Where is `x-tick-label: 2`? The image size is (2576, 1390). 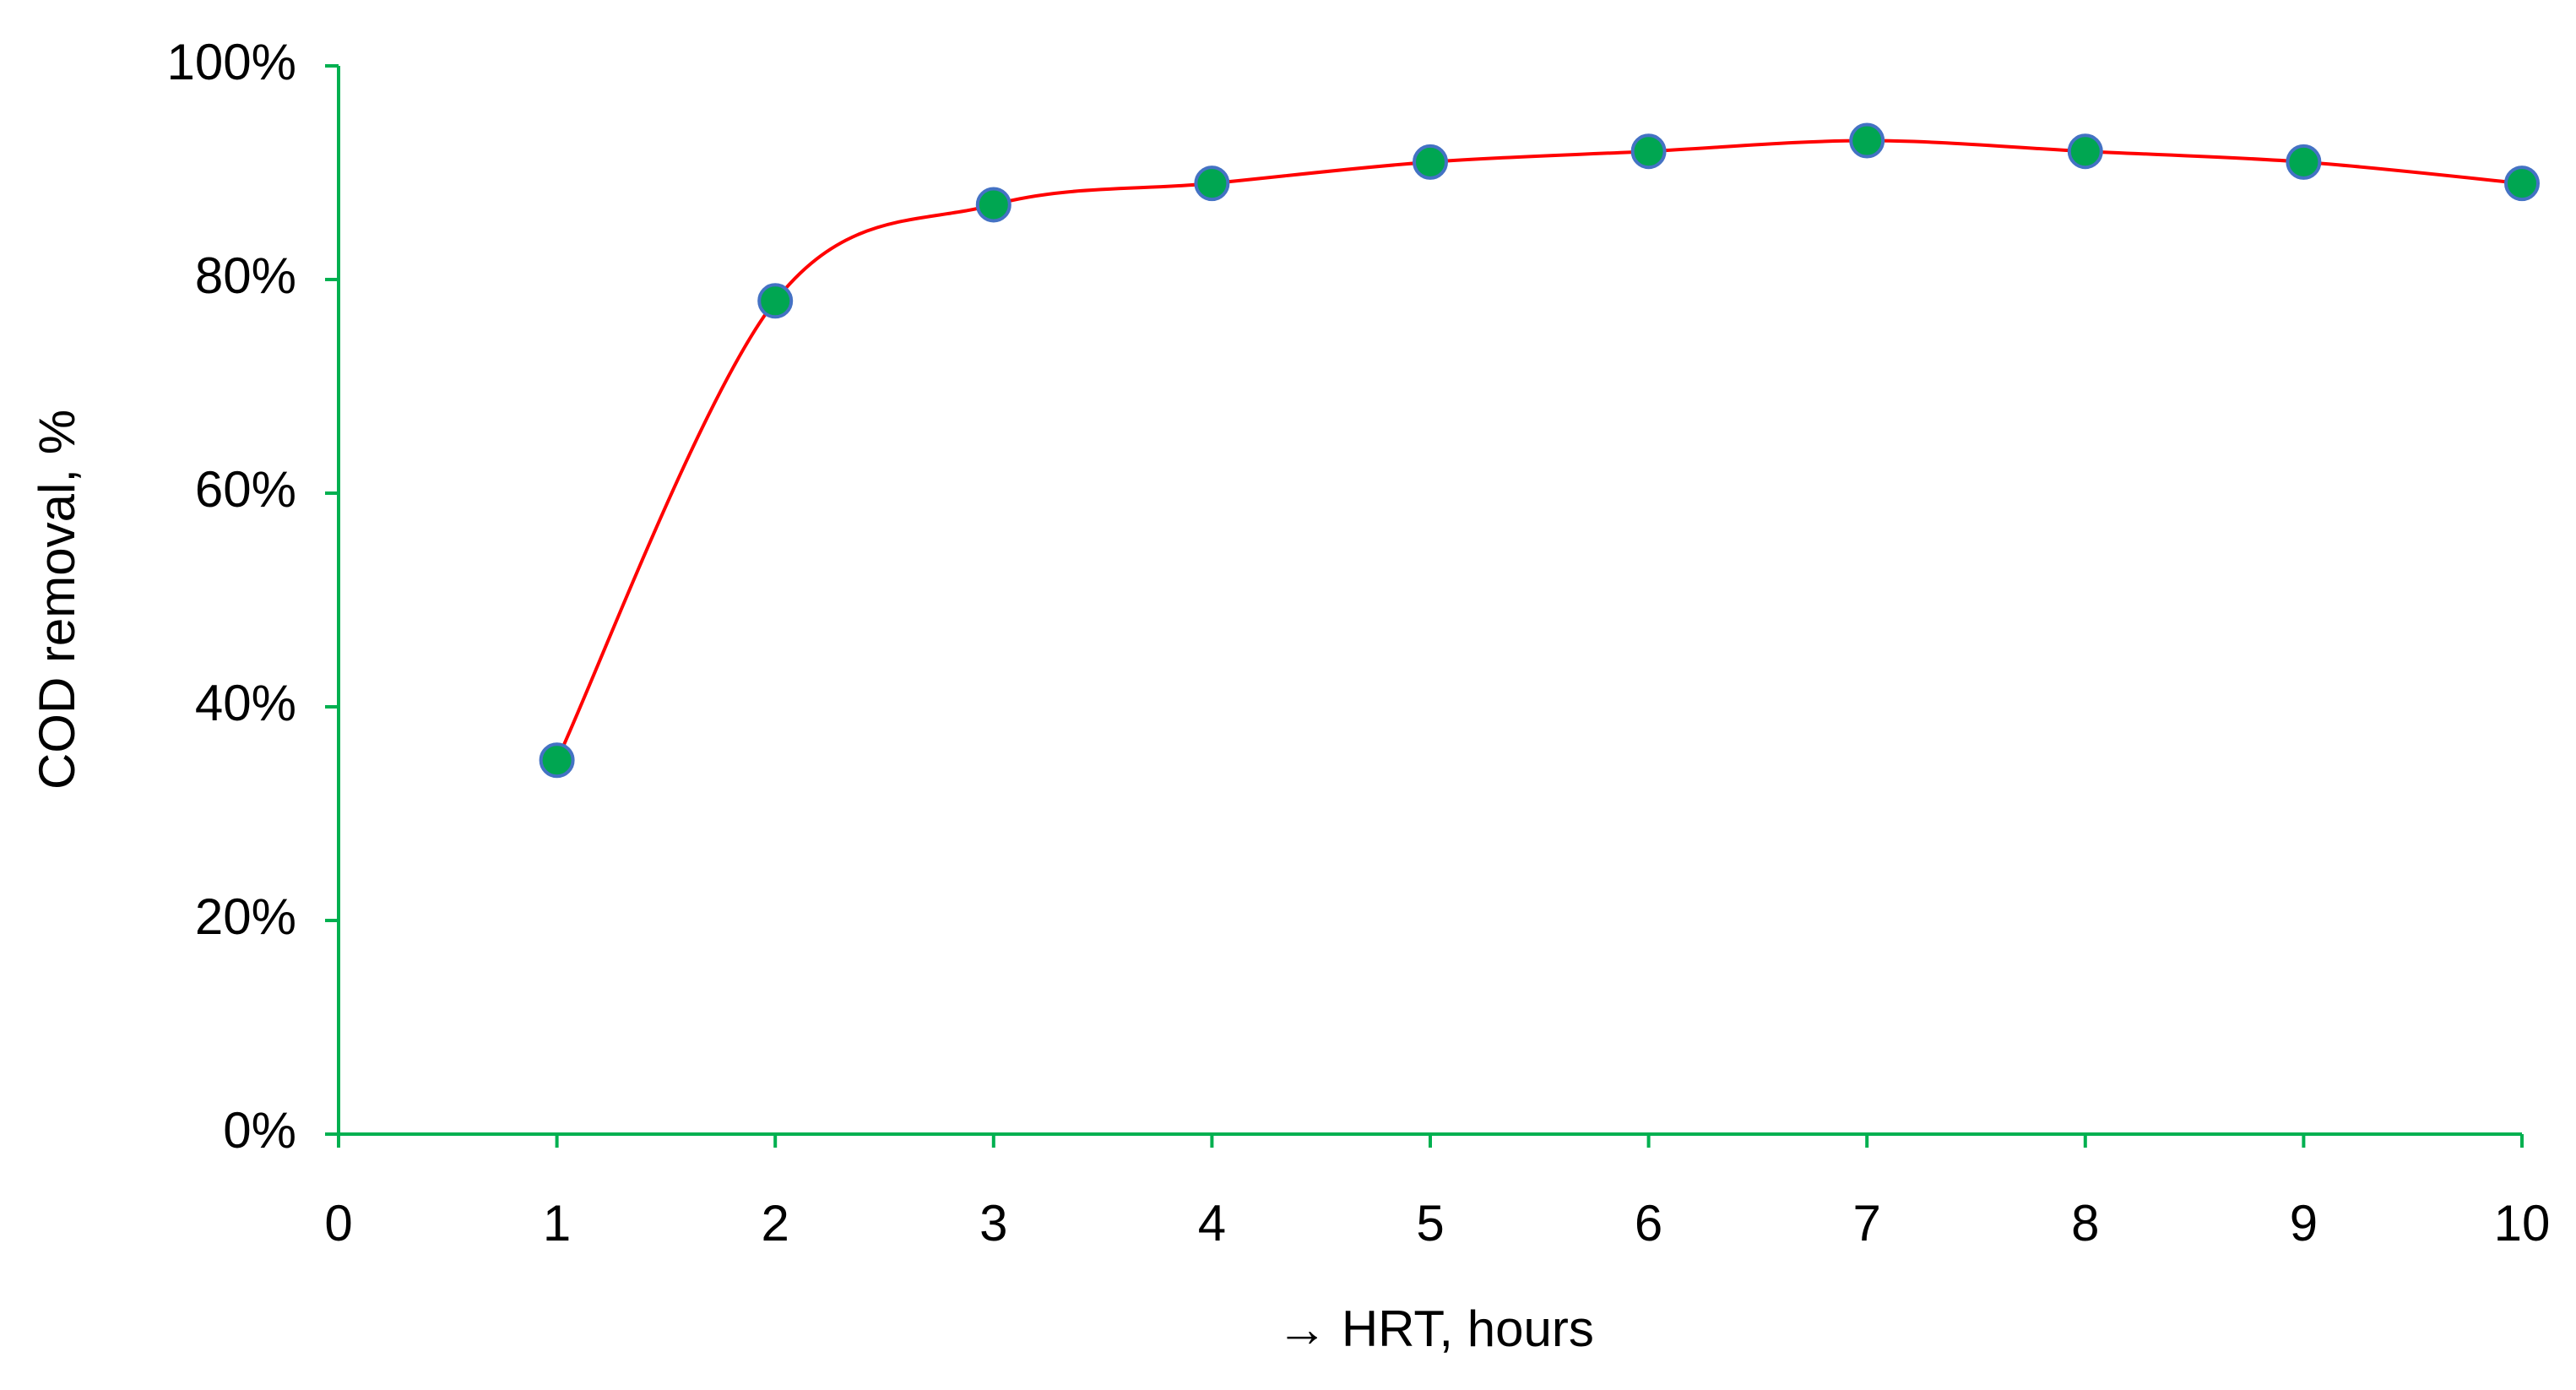 x-tick-label: 2 is located at coordinates (775, 1223).